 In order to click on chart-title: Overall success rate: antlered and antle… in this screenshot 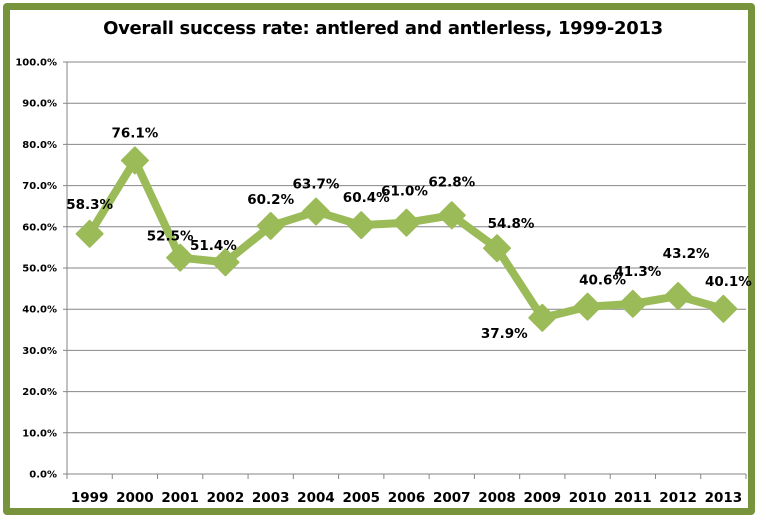, I will do `click(383, 28)`.